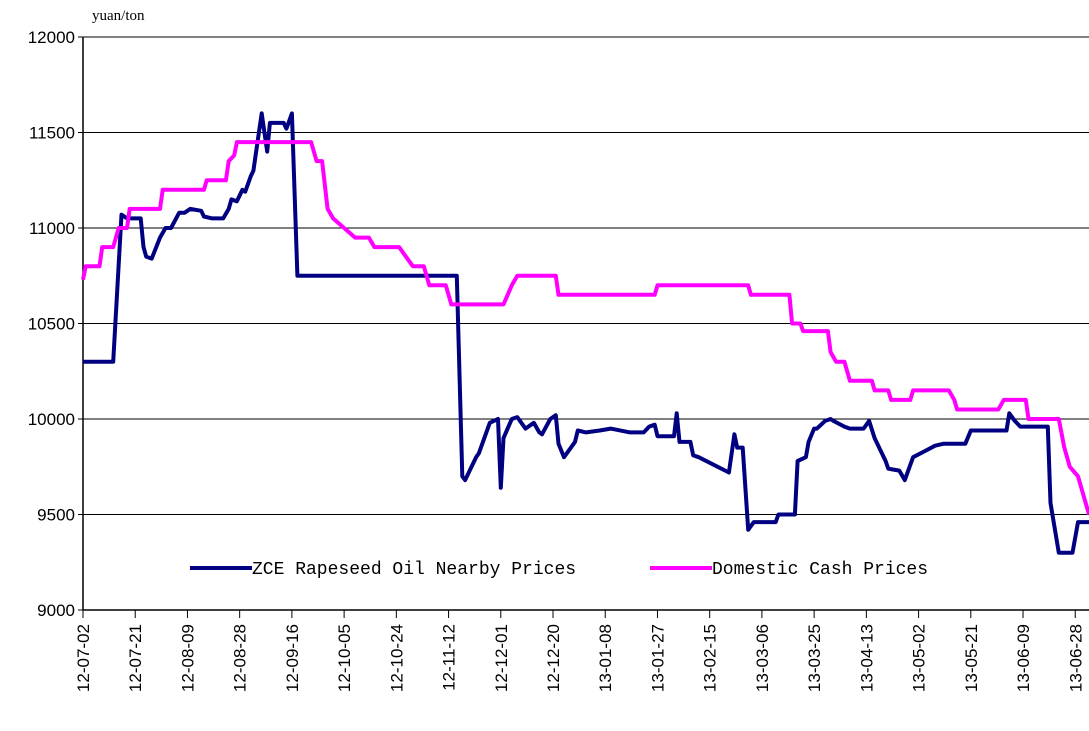  Describe the element at coordinates (135, 658) in the screenshot. I see `x-tick-label: 12-07-21` at that location.